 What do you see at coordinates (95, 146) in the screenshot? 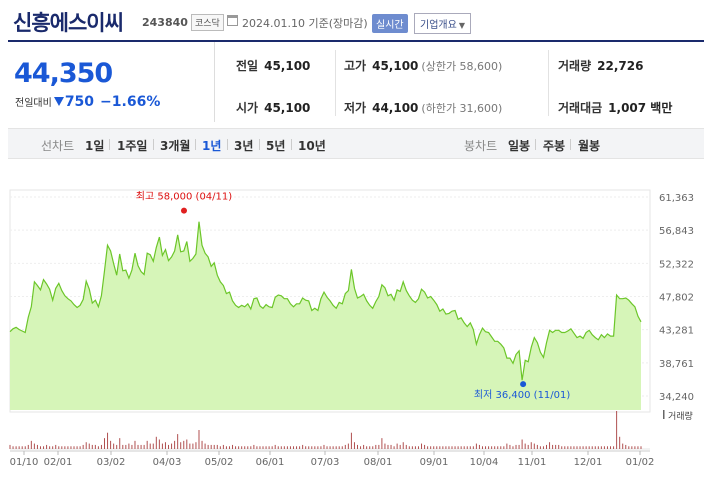
I see `period-1d: 1일` at bounding box center [95, 146].